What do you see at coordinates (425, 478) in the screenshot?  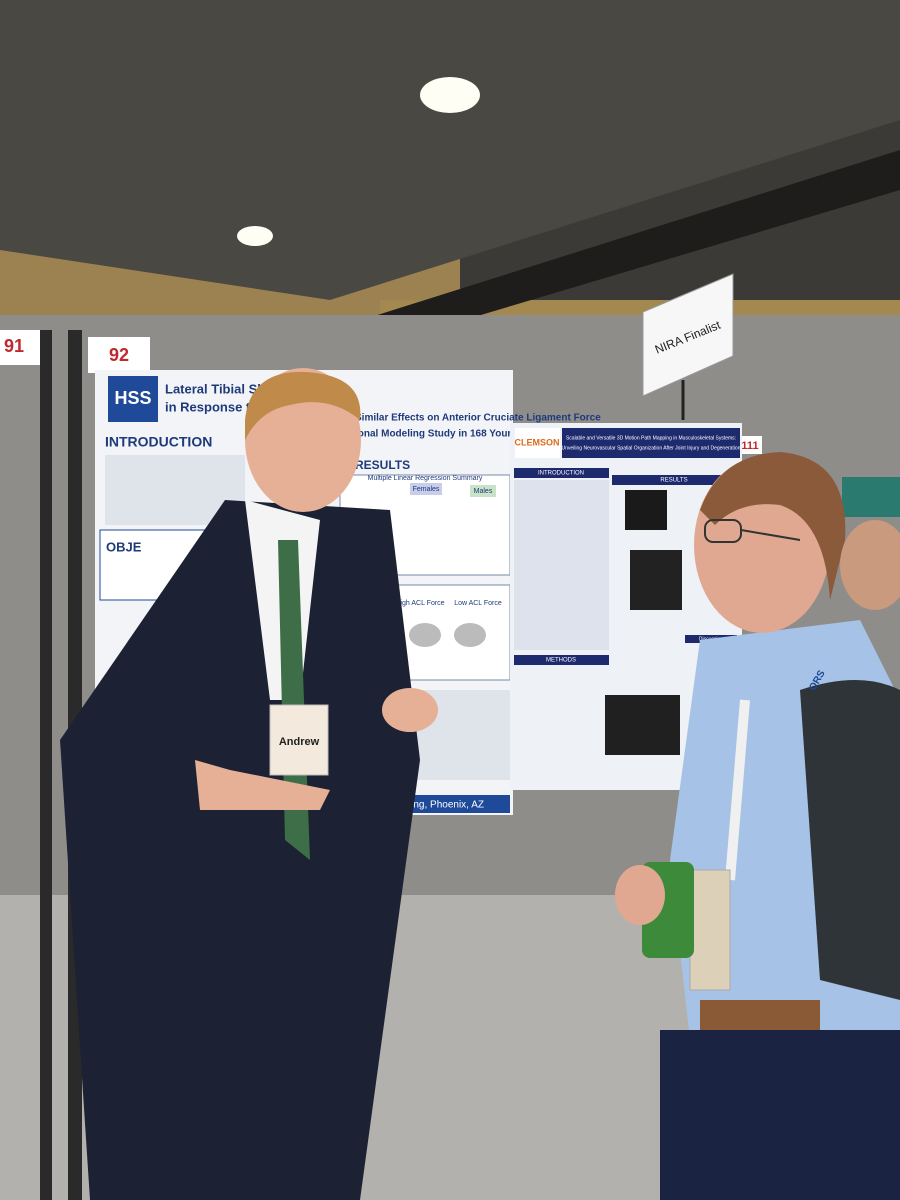 I see `table-caption: Multiple Linear Regression Summary` at bounding box center [425, 478].